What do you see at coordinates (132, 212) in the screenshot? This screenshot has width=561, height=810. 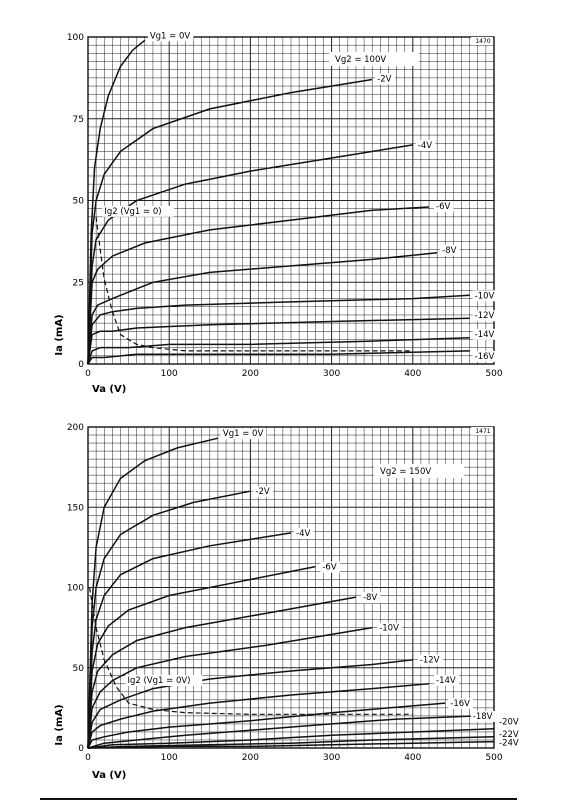 I see `curve-label: Ig2 (Vg1 = 0)` at bounding box center [132, 212].